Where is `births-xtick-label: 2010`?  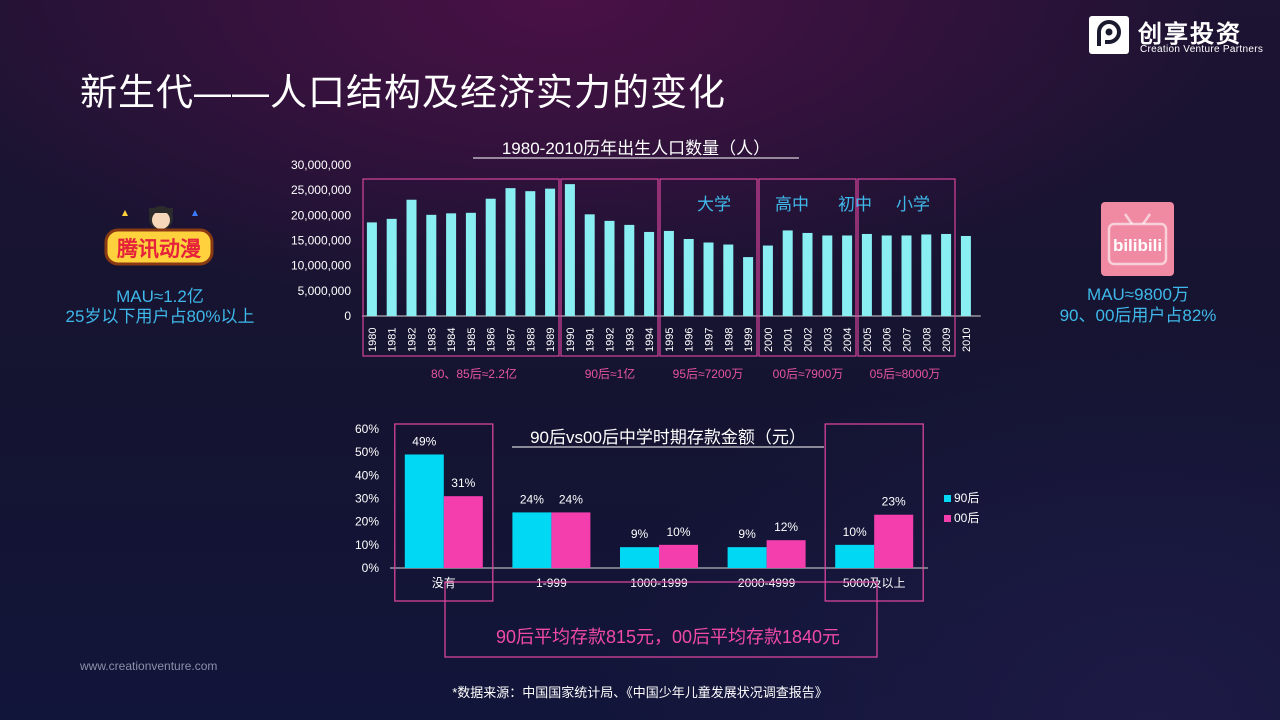
births-xtick-label: 2010 is located at coordinates (967, 340).